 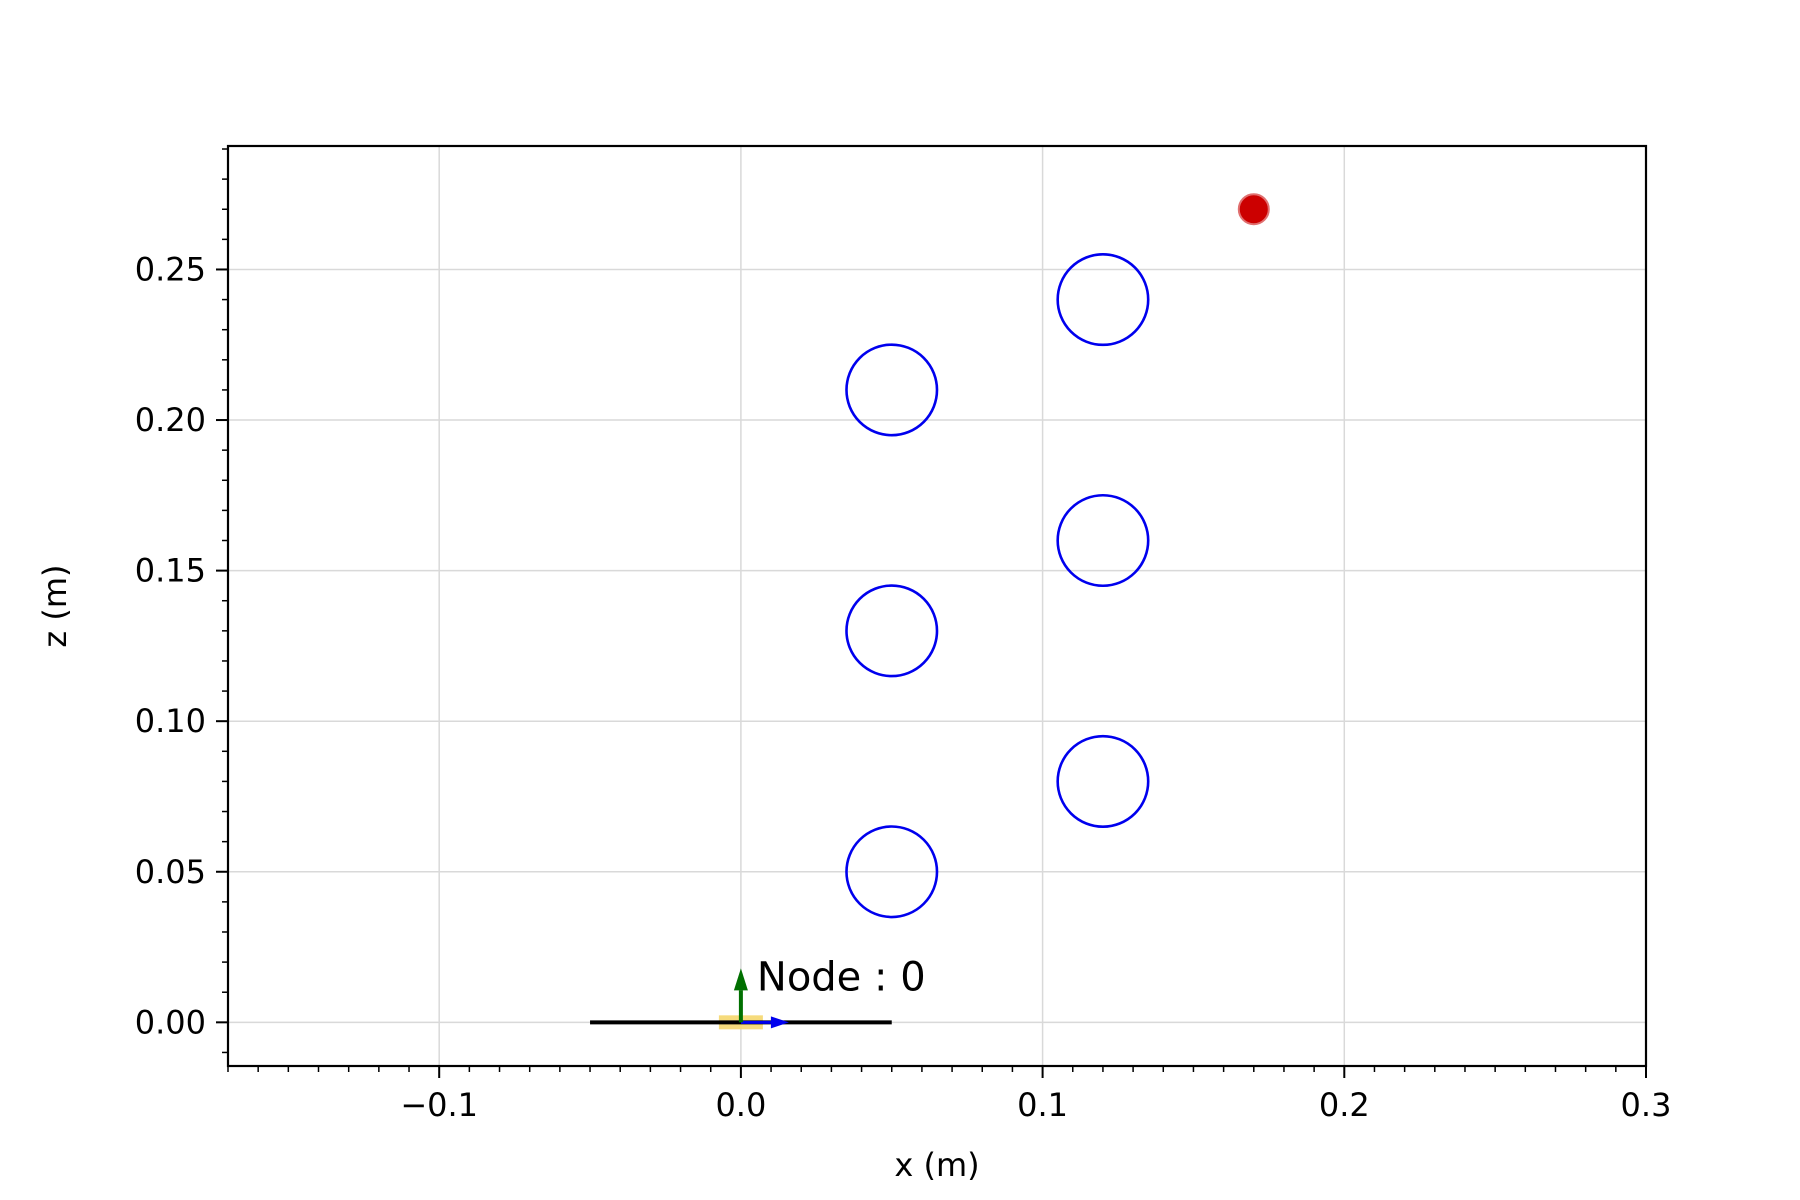 I want to click on y-tick-label: 0.05, so click(x=170, y=872).